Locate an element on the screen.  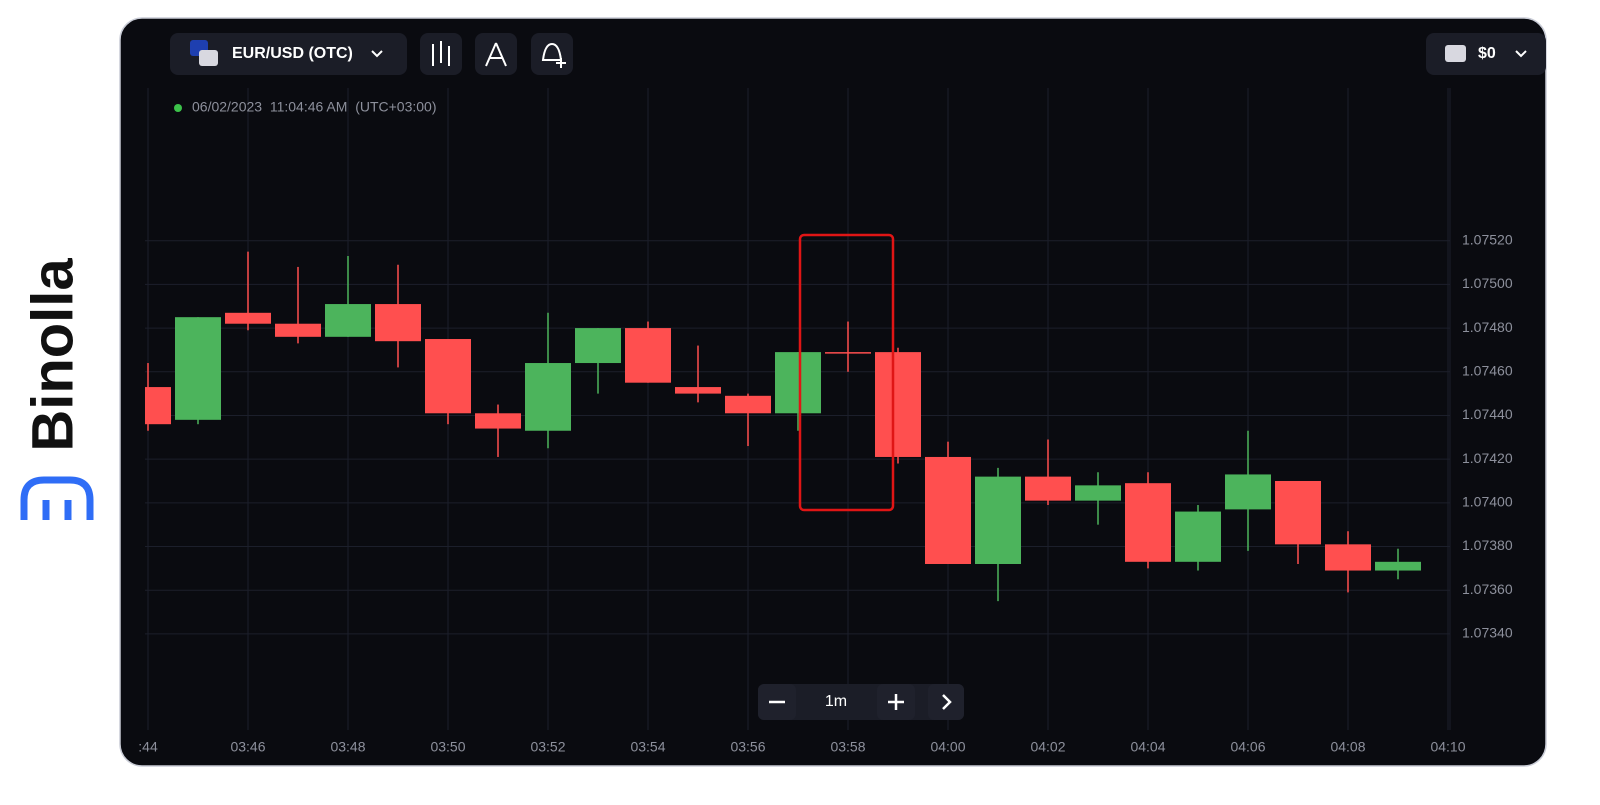
x-tick-label: 03:48 is located at coordinates (347, 747).